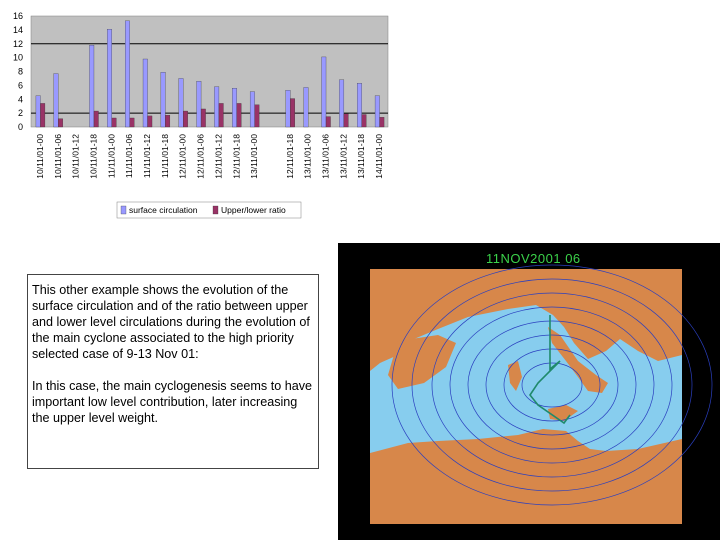 This screenshot has height=540, width=720. I want to click on legend-label: Upper/lower ratio, so click(253, 210).